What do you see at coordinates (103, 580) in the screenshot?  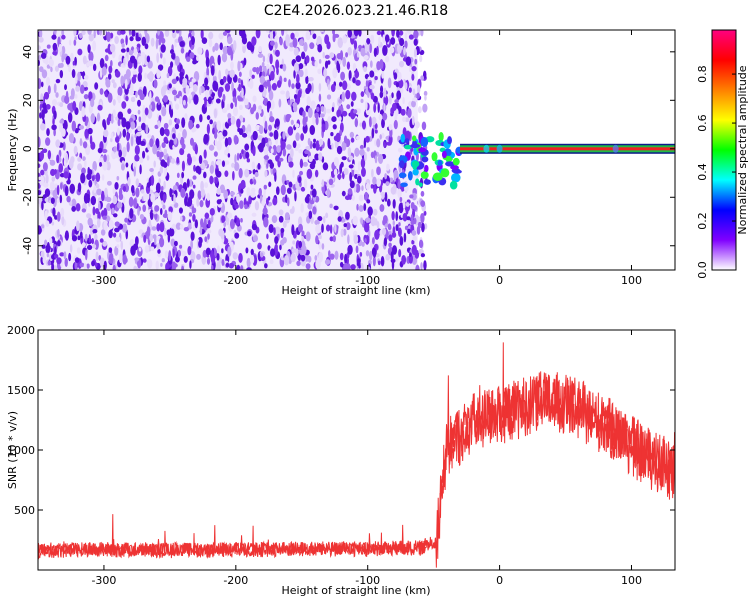 I see `x-tick-label: -300` at bounding box center [103, 580].